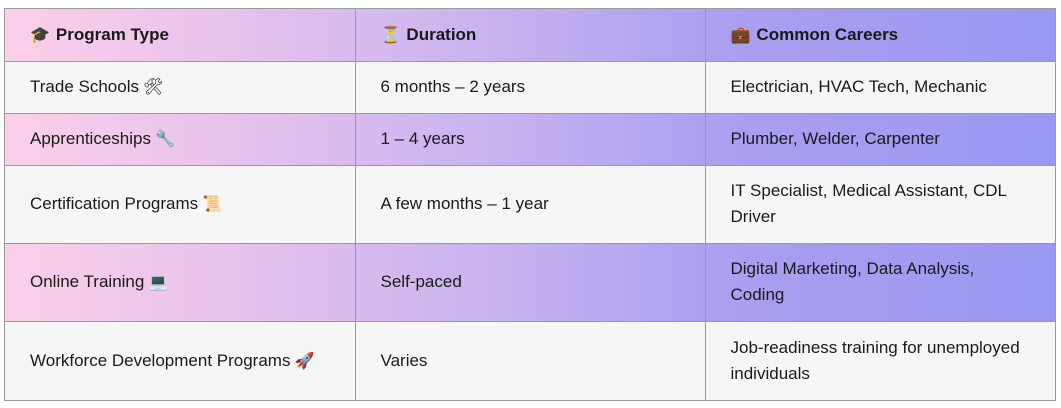  I want to click on duration-cell: A few months – 1 year, so click(530, 204).